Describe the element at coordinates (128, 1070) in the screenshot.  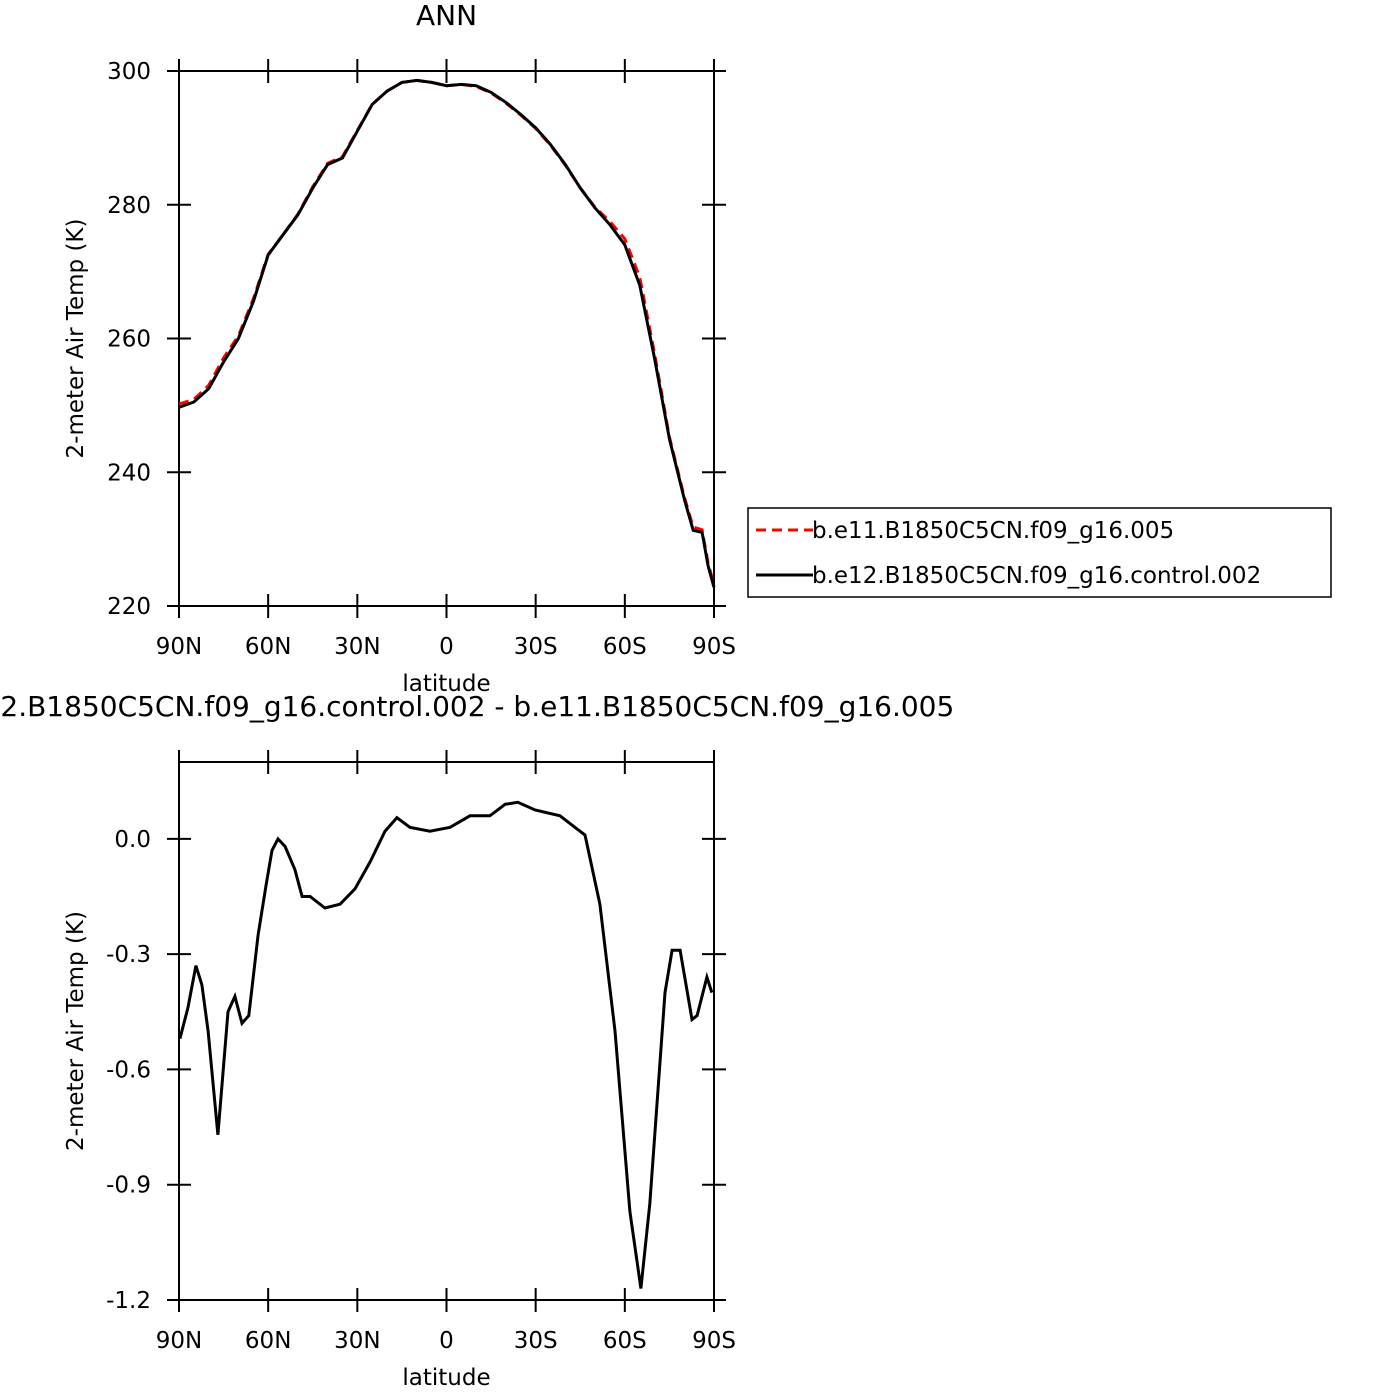
I see `y-tick-label: -0.6` at that location.